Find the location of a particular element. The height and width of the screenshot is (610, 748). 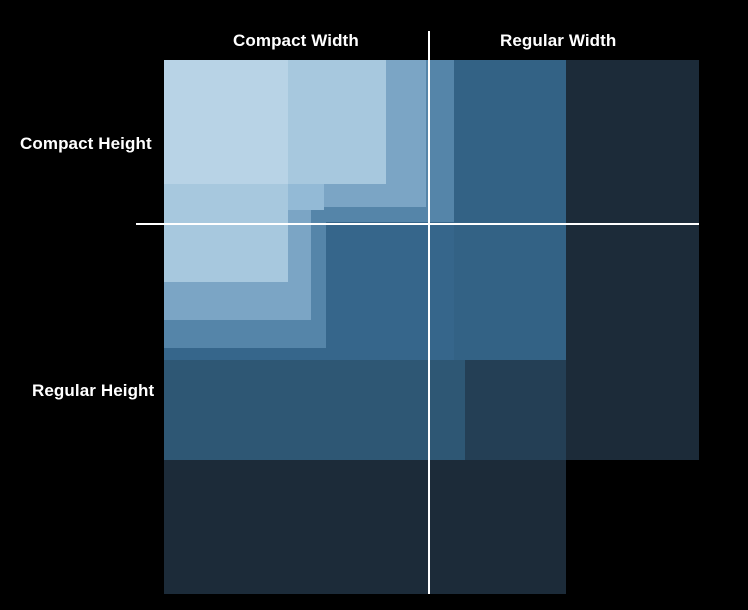

compact-height-label: Compact Height is located at coordinates (86, 143).